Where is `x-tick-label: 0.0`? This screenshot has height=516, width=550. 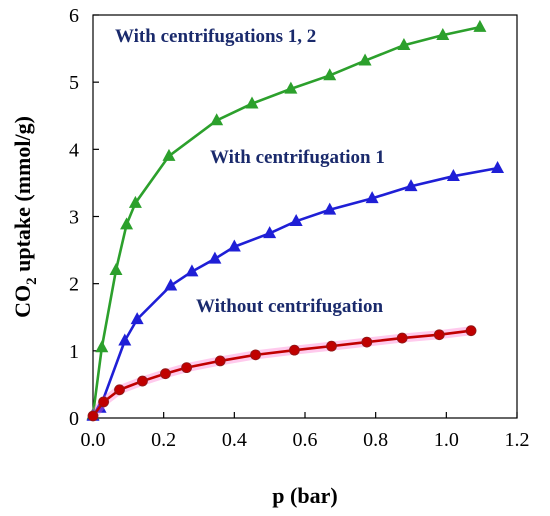 x-tick-label: 0.0 is located at coordinates (93, 440).